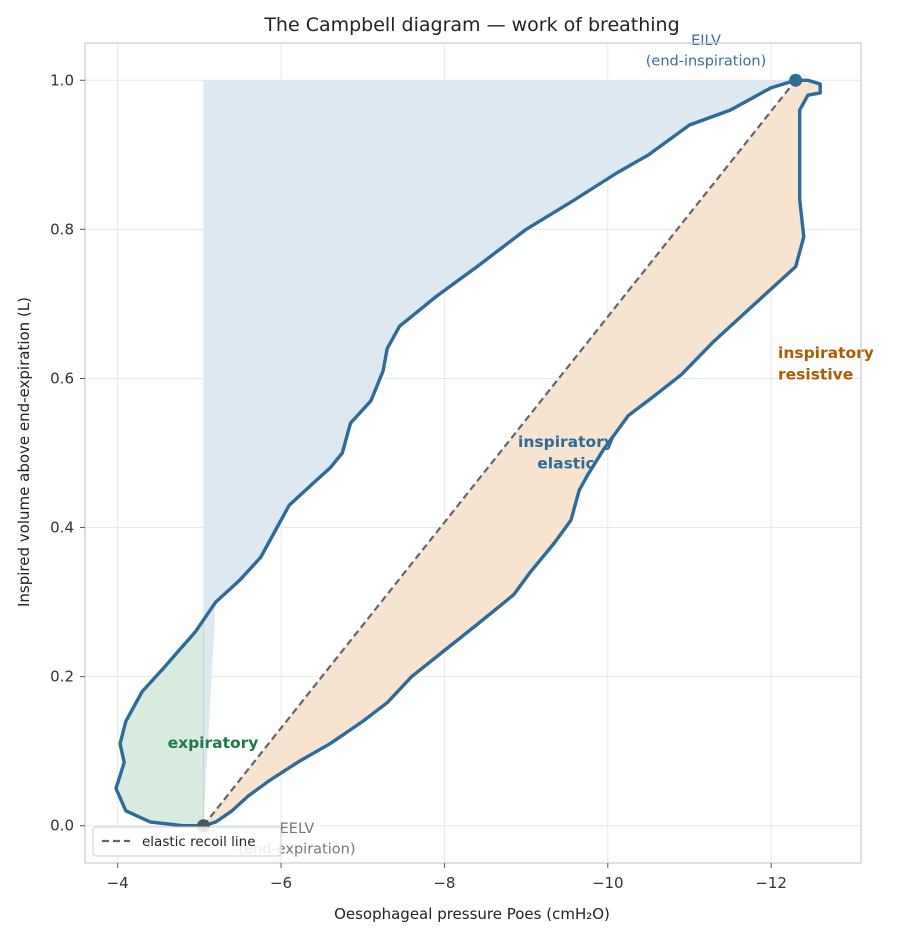 The height and width of the screenshot is (938, 903). What do you see at coordinates (213, 743) in the screenshot?
I see `expiratory-label: expiratory` at bounding box center [213, 743].